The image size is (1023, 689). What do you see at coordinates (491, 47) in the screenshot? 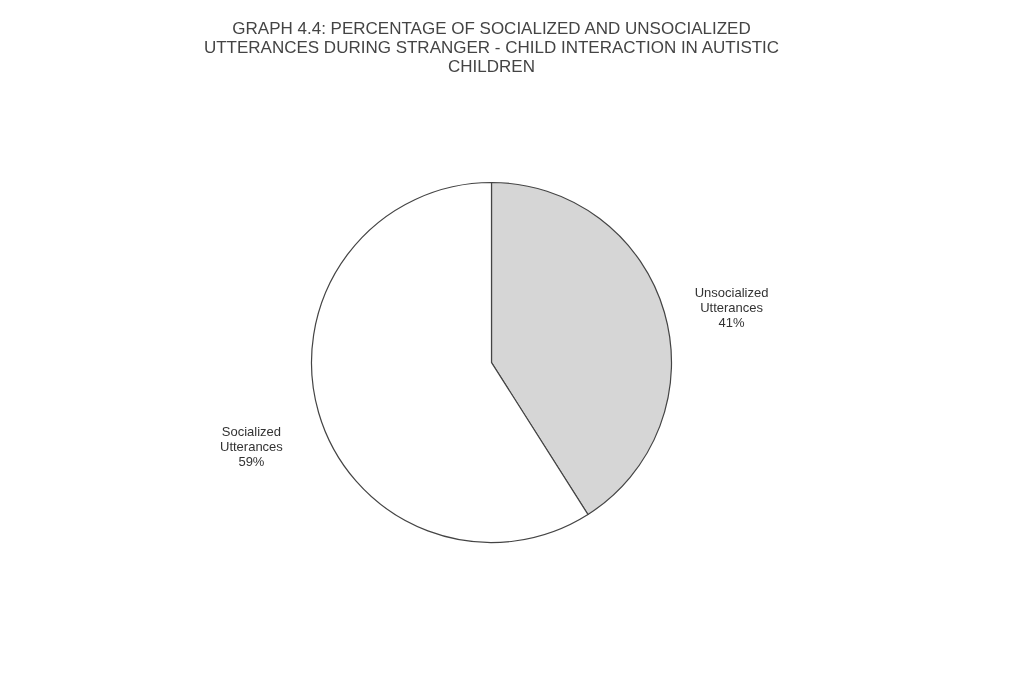
I see `chart-title: GRAPH 4.4: PERCENTAGE OF SOCIALIZED AND UNSOCIALIZED UTTERANCES DURING STRANGER - CHILD INTERACTION IN AUTISTIC CHILDREN` at bounding box center [491, 47].